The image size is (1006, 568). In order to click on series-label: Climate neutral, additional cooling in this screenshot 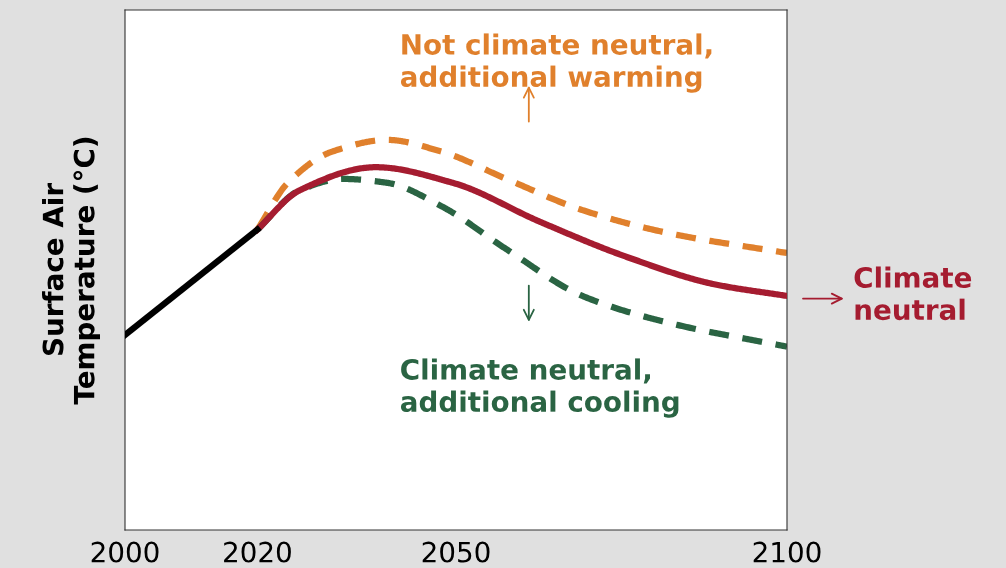, I will do `click(539, 388)`.